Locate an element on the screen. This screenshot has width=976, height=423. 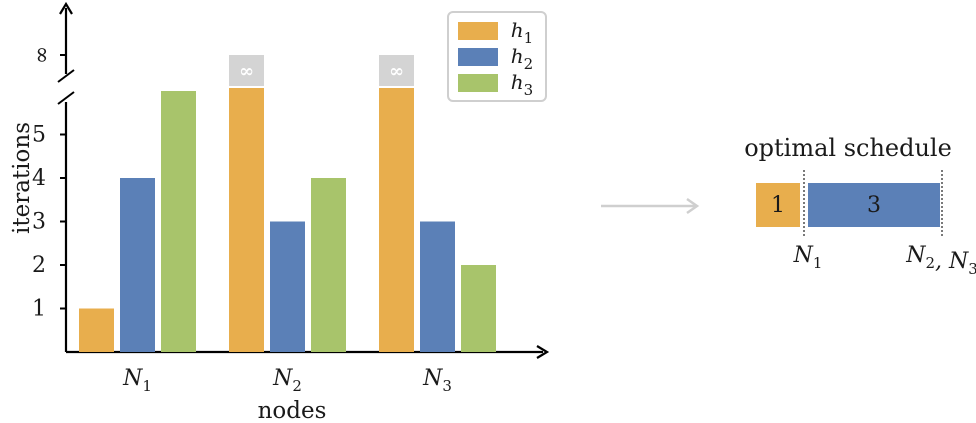
x-axis-title: nodes is located at coordinates (292, 410).